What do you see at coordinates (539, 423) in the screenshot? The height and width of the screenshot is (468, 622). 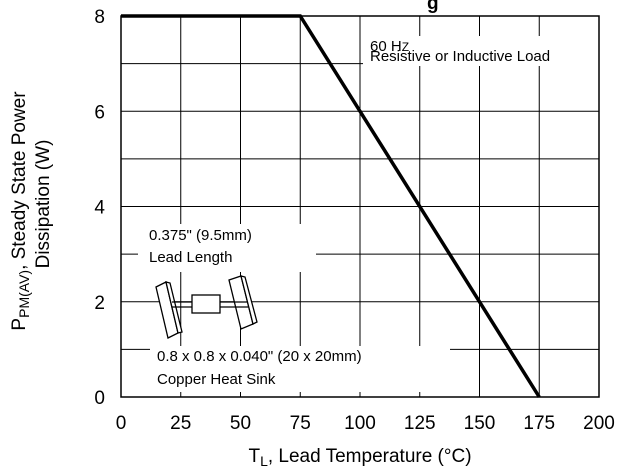 I see `x-tick-label: 175` at bounding box center [539, 423].